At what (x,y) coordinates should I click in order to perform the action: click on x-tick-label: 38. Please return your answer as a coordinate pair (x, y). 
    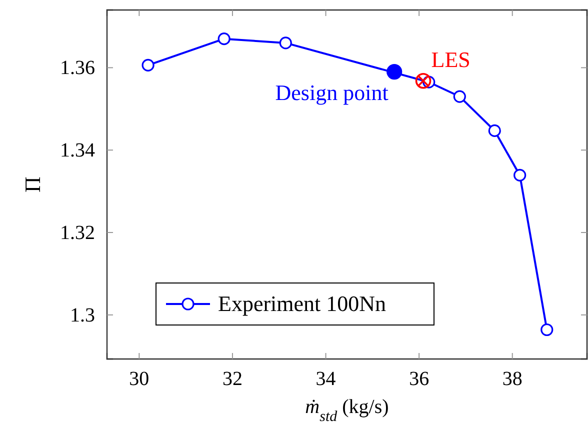
    Looking at the image, I should click on (512, 379).